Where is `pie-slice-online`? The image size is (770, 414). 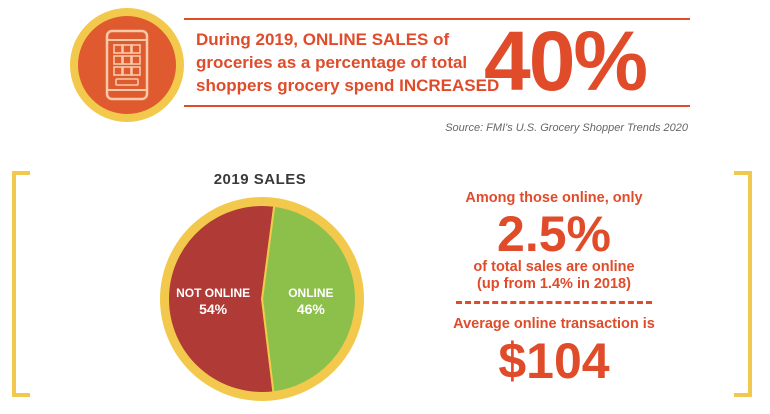
pie-slice-online is located at coordinates (308, 299).